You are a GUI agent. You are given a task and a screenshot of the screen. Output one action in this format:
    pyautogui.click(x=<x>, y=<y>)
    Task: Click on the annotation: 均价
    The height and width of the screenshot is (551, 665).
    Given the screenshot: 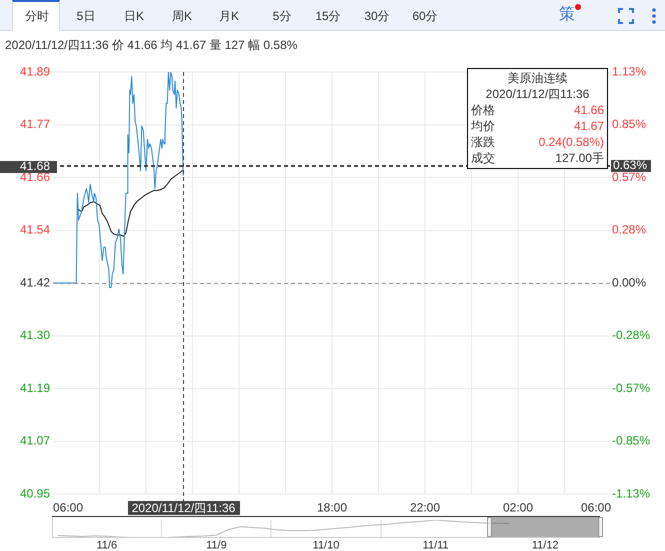 What is the action you would take?
    pyautogui.click(x=483, y=126)
    